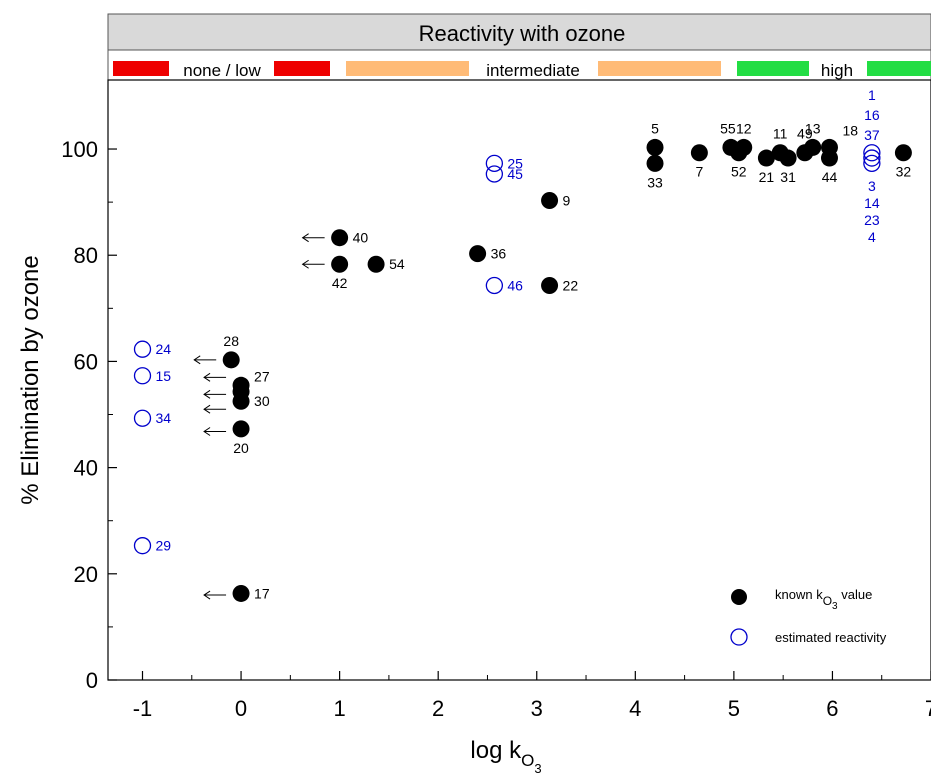 The image size is (931, 776). Describe the element at coordinates (872, 203) in the screenshot. I see `point-label: 14` at that location.